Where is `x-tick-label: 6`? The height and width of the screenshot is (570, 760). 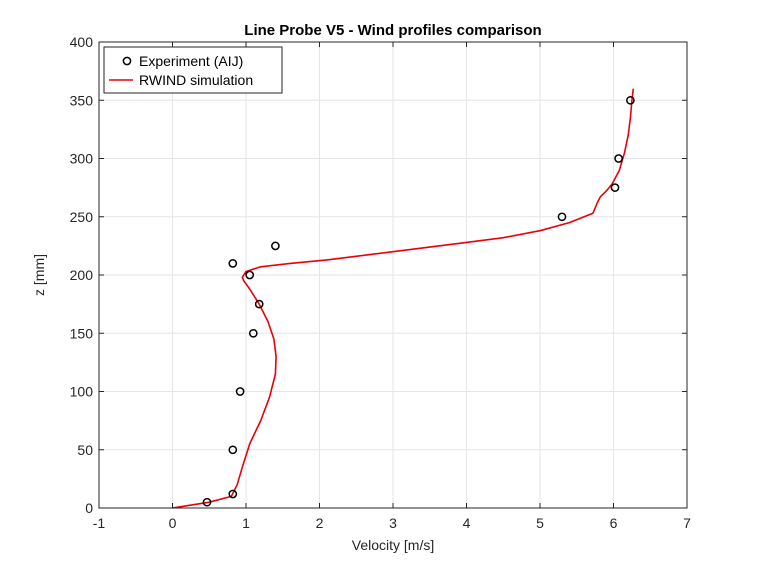 x-tick-label: 6 is located at coordinates (614, 523).